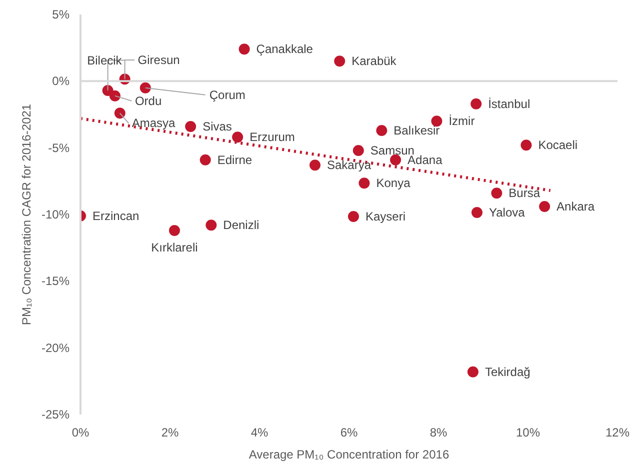 Image resolution: width=633 pixels, height=470 pixels. I want to click on x-tick-label: 10%, so click(528, 433).